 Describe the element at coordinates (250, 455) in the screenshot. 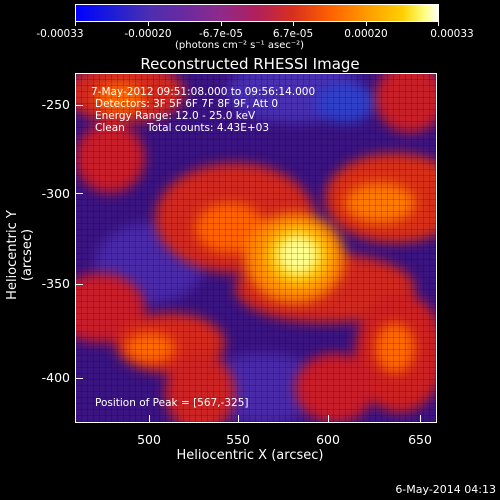

I see `x-axis-label: Heliocentric X (arcsec)` at that location.